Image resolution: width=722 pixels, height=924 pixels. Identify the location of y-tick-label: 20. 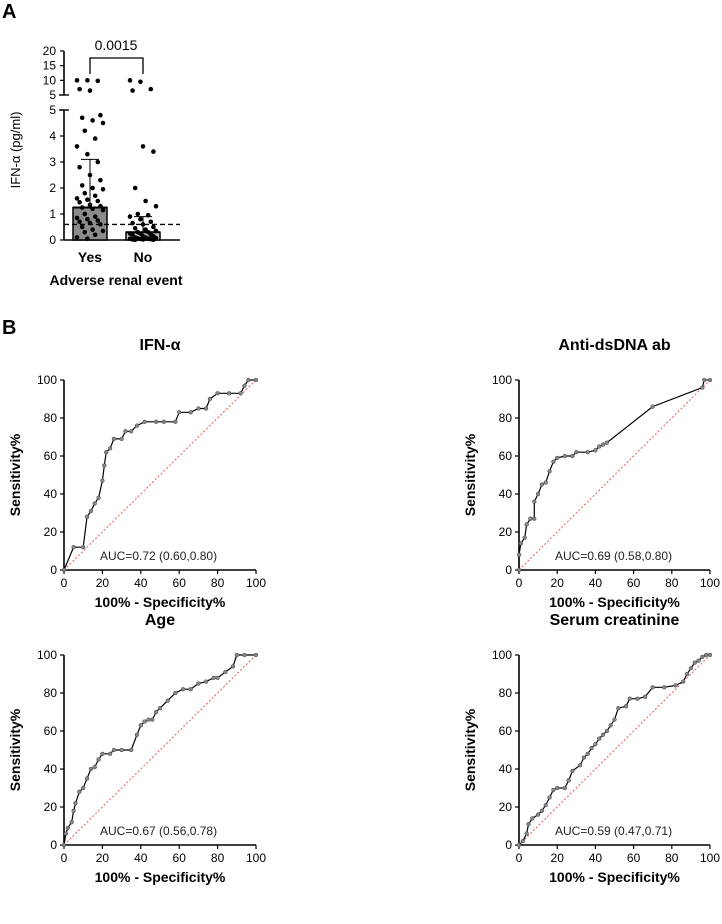
(50, 51).